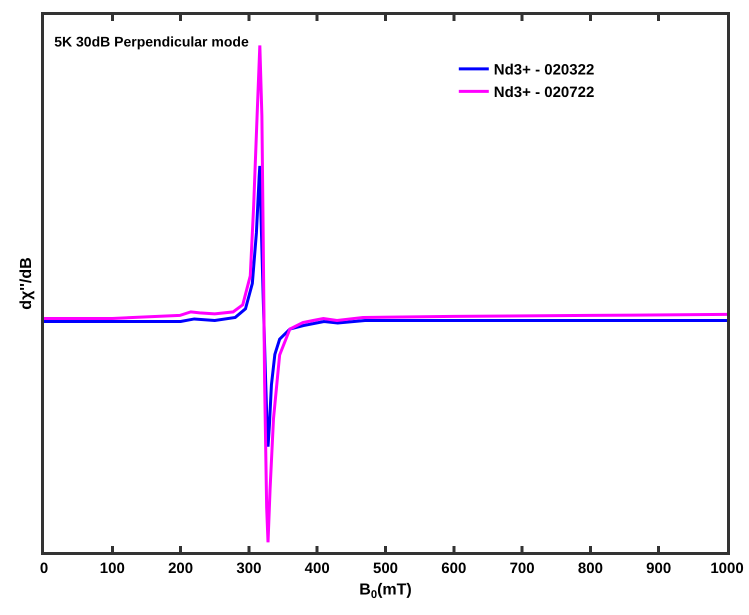  Describe the element at coordinates (590, 568) in the screenshot. I see `x-tick-label: 800` at that location.